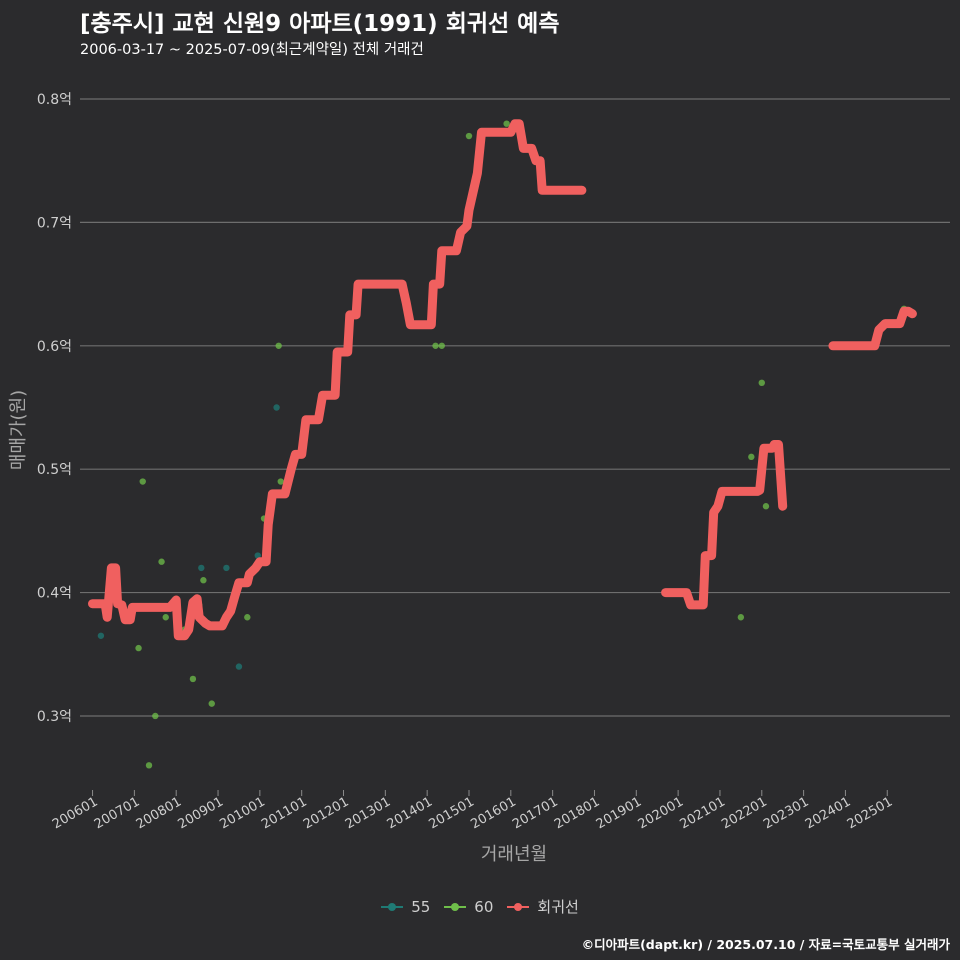 This screenshot has width=960, height=960. Describe the element at coordinates (54, 347) in the screenshot. I see `y-tick-label: 0.6억` at that location.